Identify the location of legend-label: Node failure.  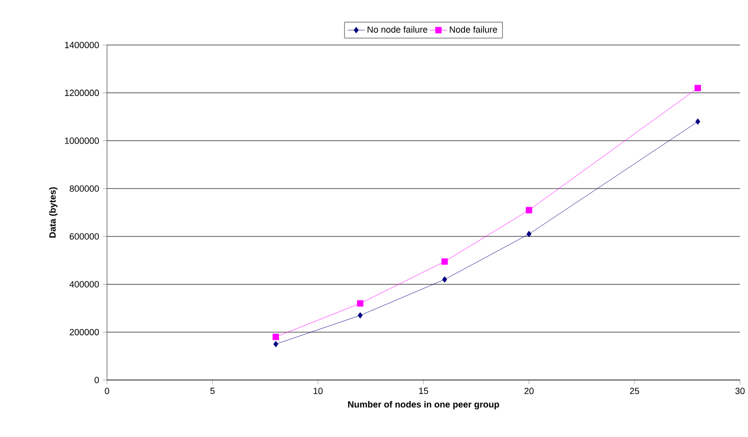
(474, 29).